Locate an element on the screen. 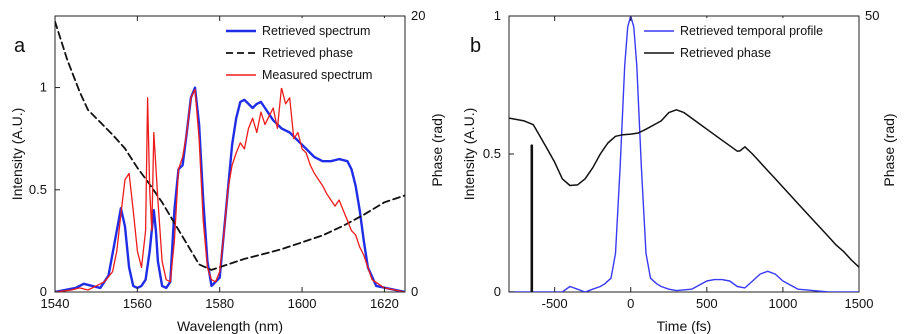 This screenshot has width=905, height=334. panel-a-y2tick-label: 0 is located at coordinates (414, 291).